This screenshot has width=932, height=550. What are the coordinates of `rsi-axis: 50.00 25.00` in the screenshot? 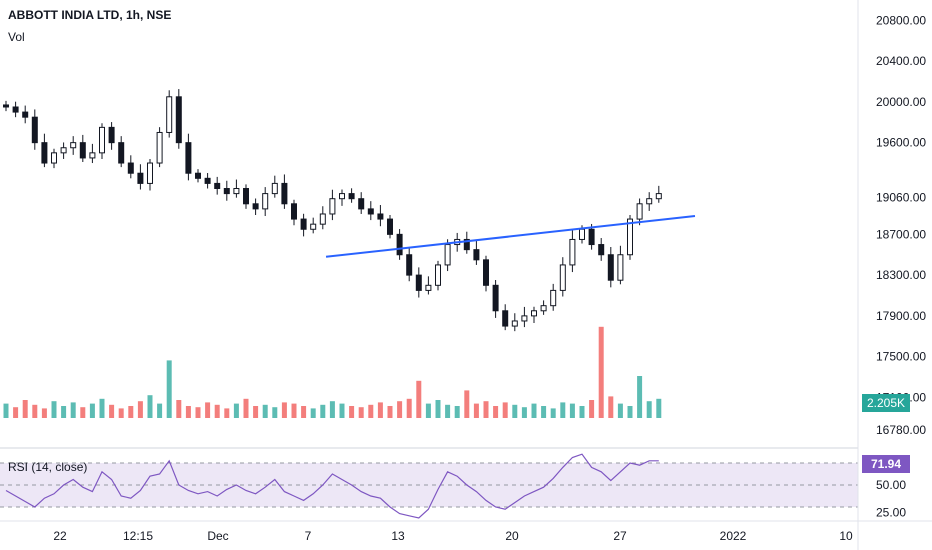 It's located at (891, 499).